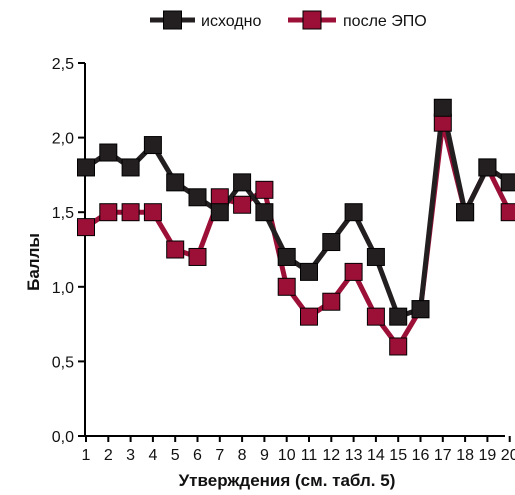 Image resolution: width=515 pixels, height=495 pixels. I want to click on y-tick-label: 0,0, so click(63, 437).